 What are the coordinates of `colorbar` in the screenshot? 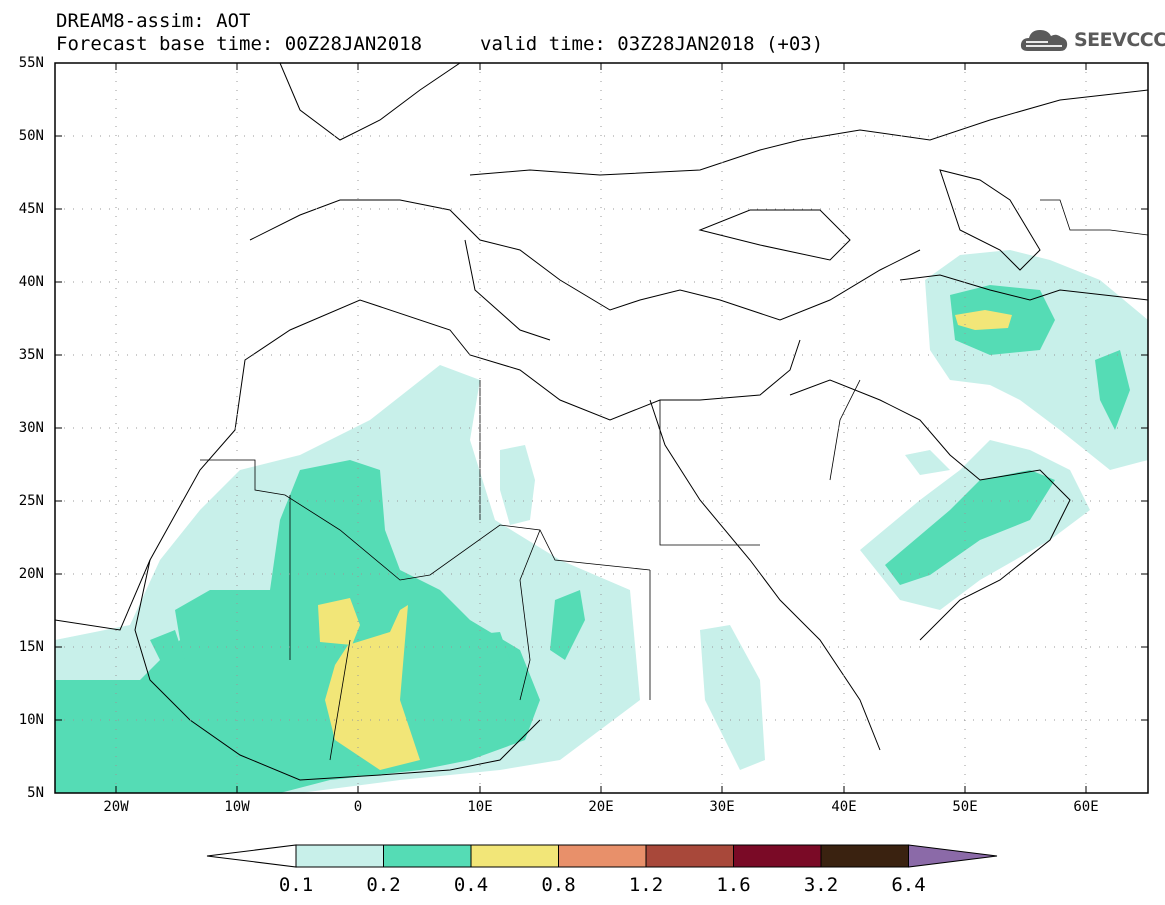 It's located at (602, 856).